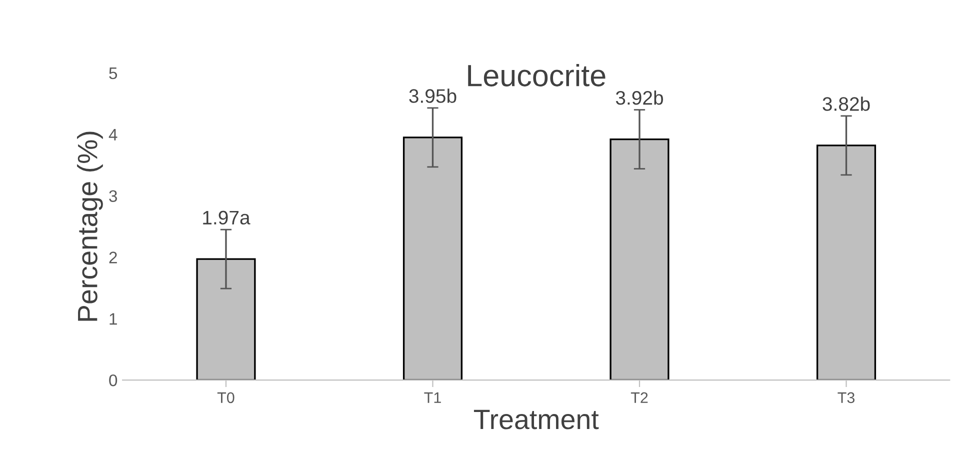 Image resolution: width=973 pixels, height=459 pixels. Describe the element at coordinates (225, 398) in the screenshot. I see `x-tick-label: T0` at that location.